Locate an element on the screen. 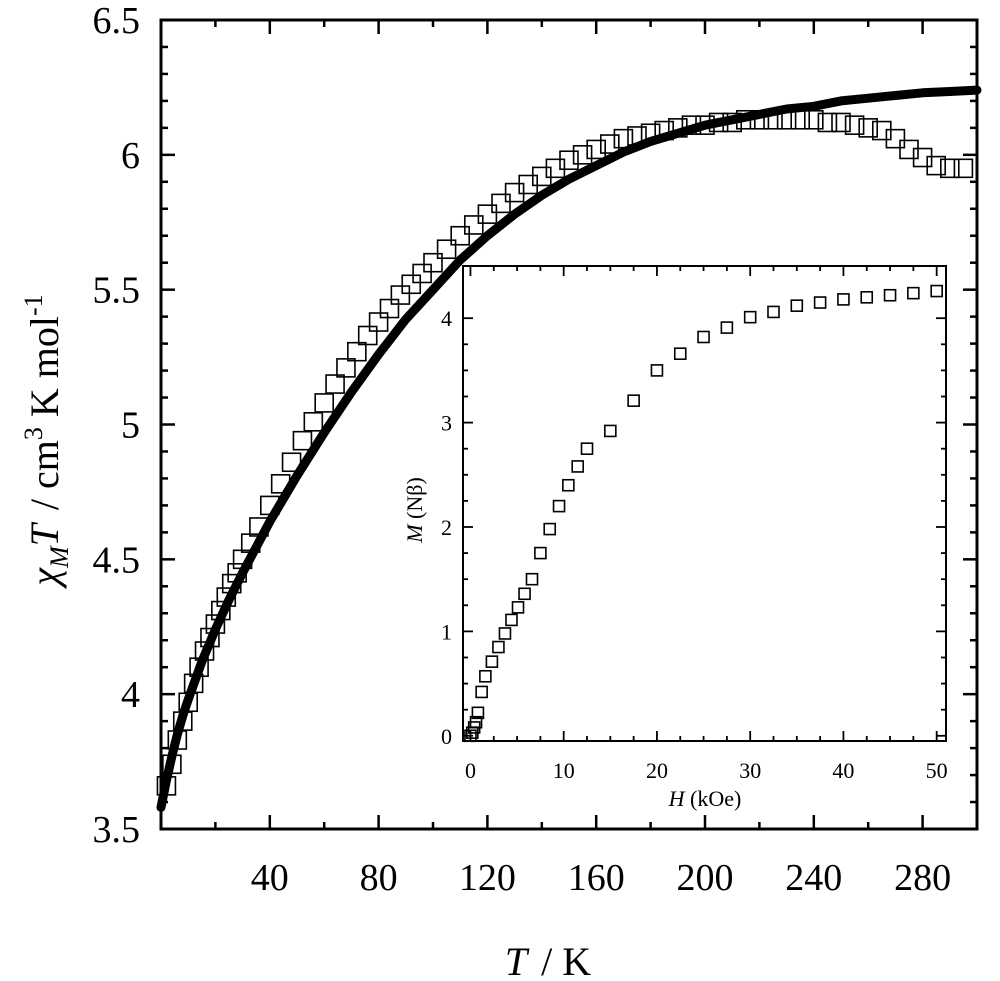 The image size is (1000, 981). y-tick-label: 6 is located at coordinates (130, 156).